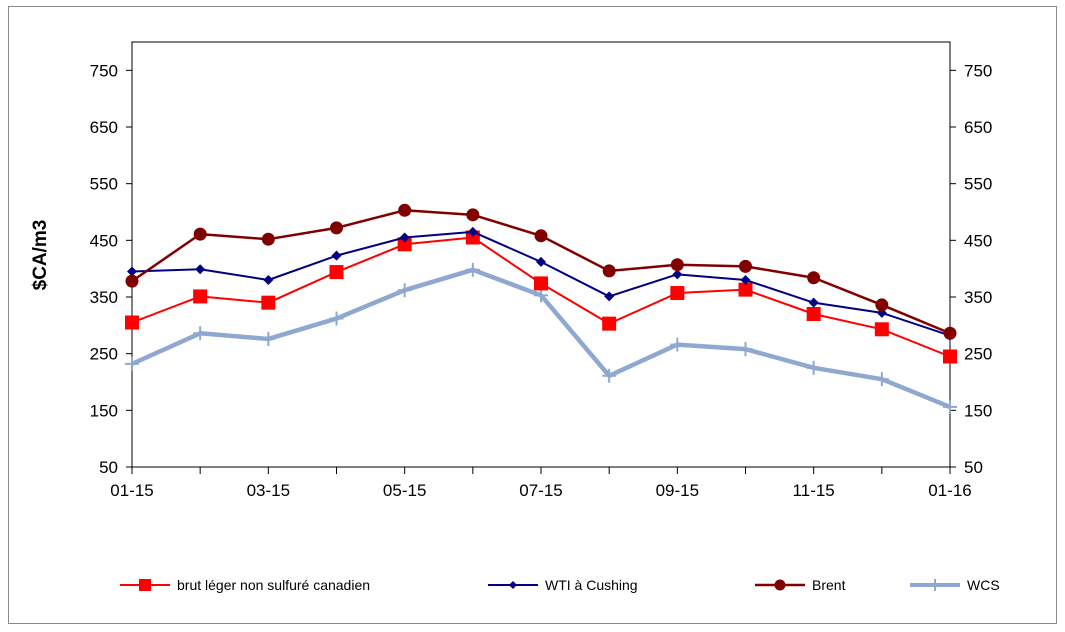 The width and height of the screenshot is (1065, 632). I want to click on x-tick-label: 01-16, so click(949, 490).